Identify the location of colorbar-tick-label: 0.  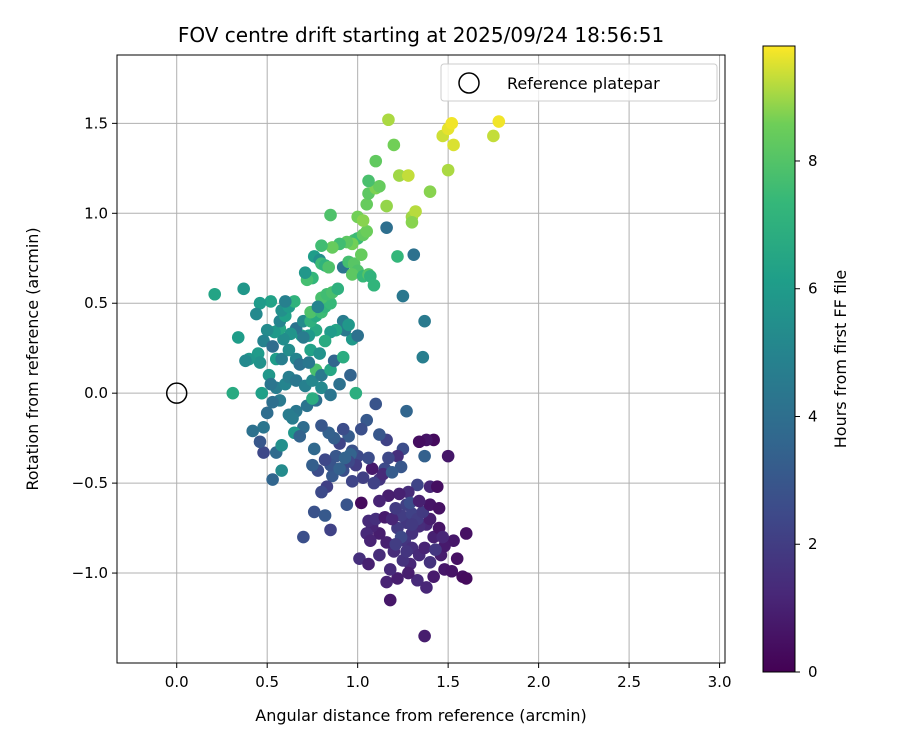
(813, 672).